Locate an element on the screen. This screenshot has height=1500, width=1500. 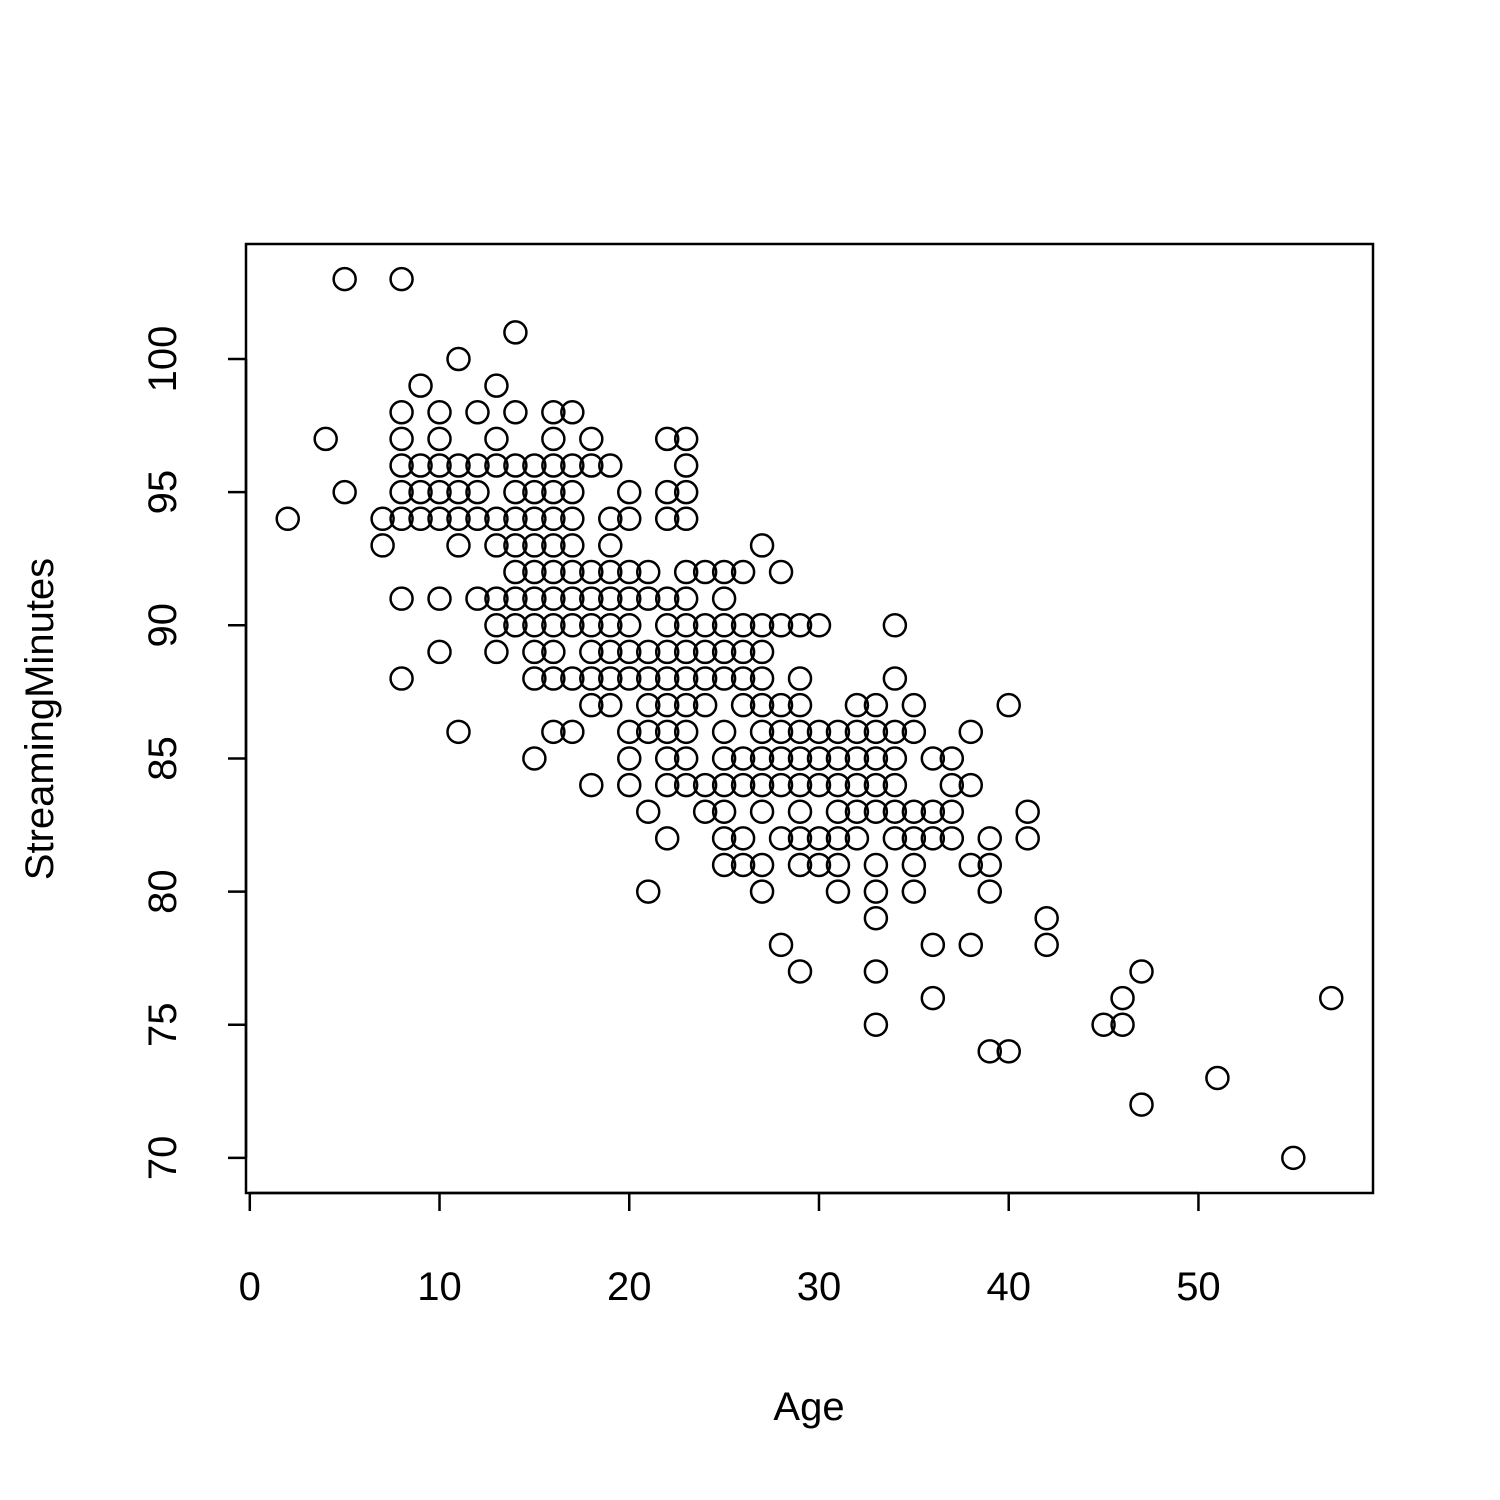
y-tick-label: 100 is located at coordinates (163, 359).